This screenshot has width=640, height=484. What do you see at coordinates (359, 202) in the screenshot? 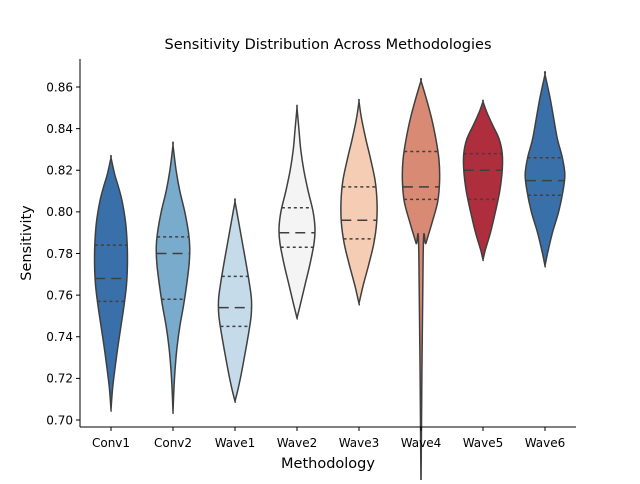
I see `violin-wave3` at bounding box center [359, 202].